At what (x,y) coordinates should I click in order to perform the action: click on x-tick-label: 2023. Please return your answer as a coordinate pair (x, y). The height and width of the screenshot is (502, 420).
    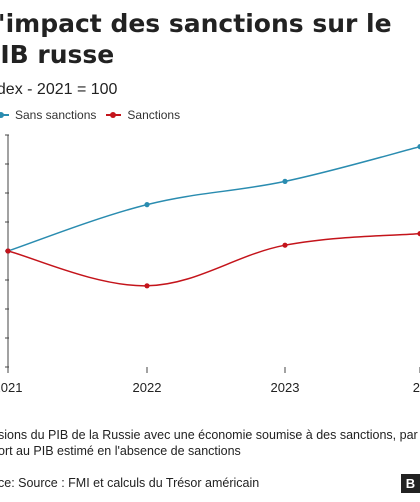
    Looking at the image, I should click on (285, 387).